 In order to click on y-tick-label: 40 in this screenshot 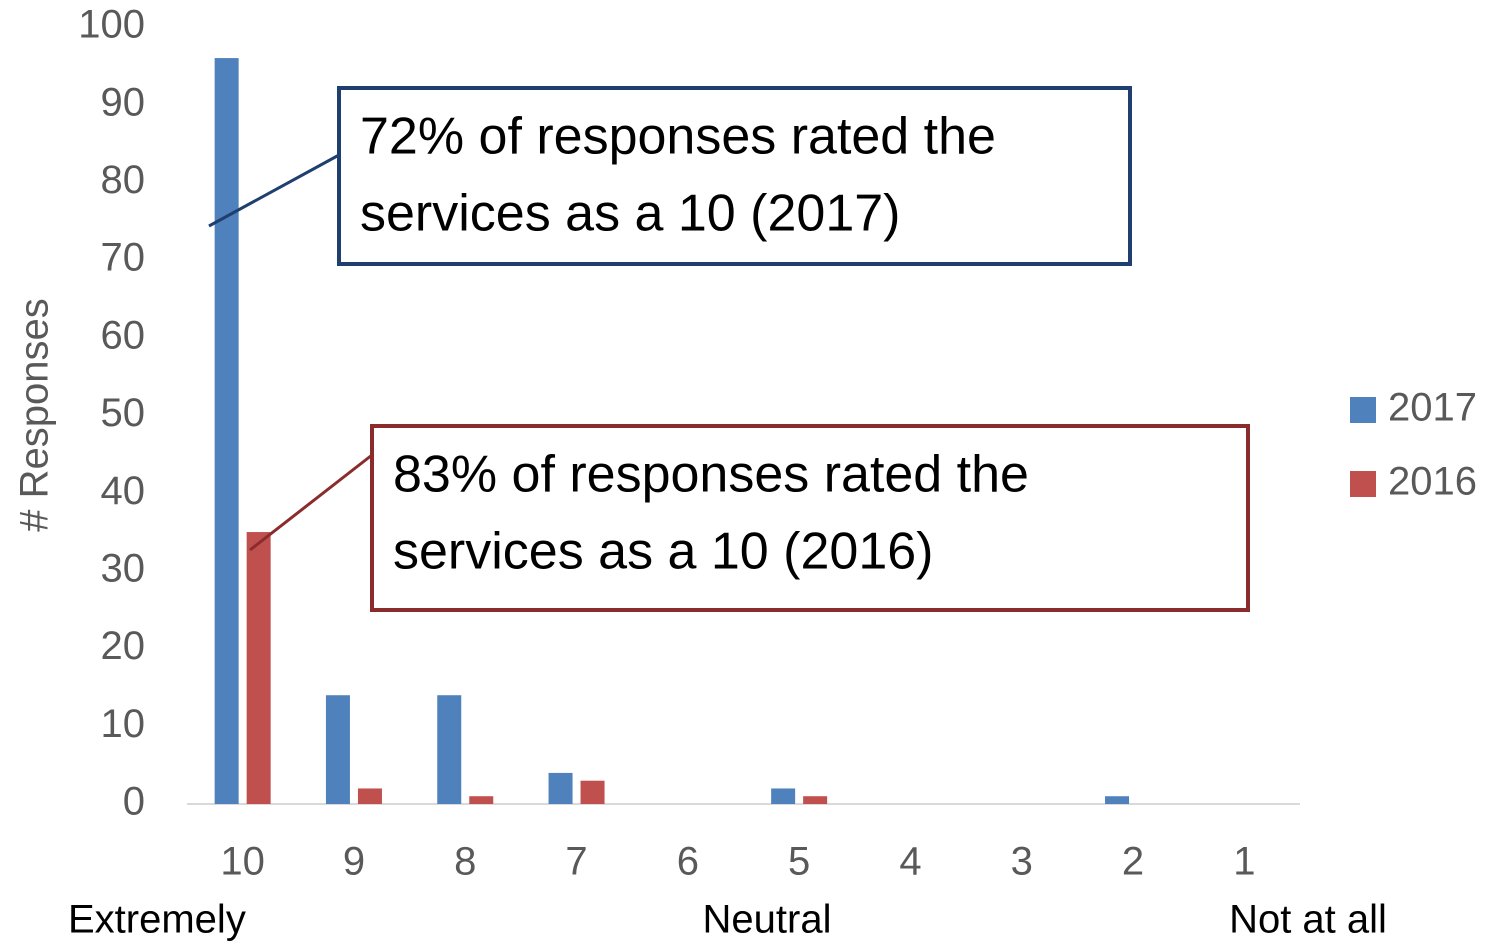, I will do `click(123, 491)`.